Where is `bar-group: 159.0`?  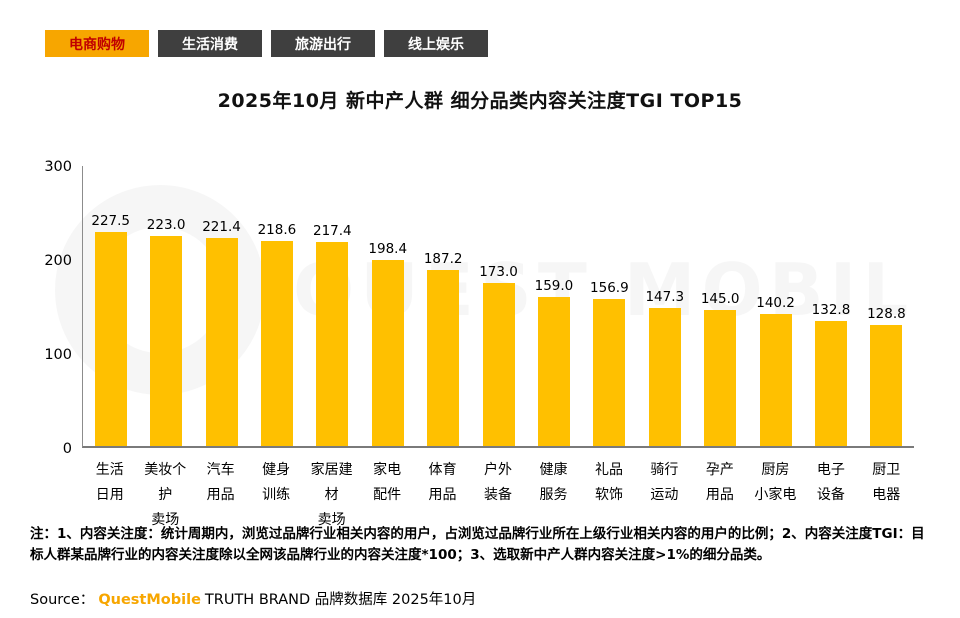 bar-group: 159.0 is located at coordinates (553, 306).